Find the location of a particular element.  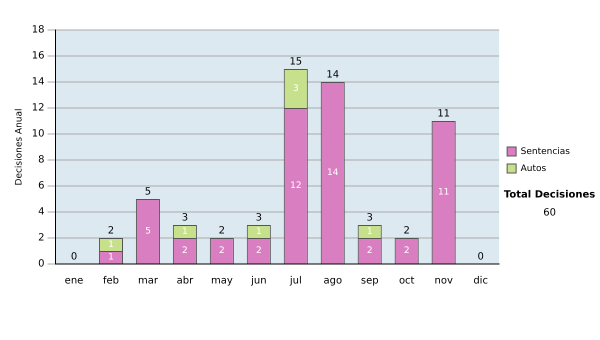

x-tick-label: abr is located at coordinates (185, 281).